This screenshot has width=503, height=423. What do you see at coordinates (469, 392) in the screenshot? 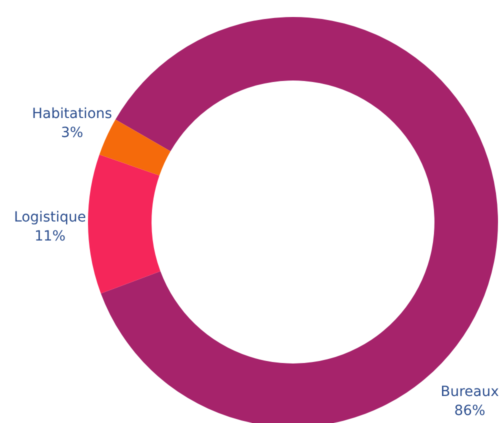
I see `slice-label: Bureaux` at bounding box center [469, 392].